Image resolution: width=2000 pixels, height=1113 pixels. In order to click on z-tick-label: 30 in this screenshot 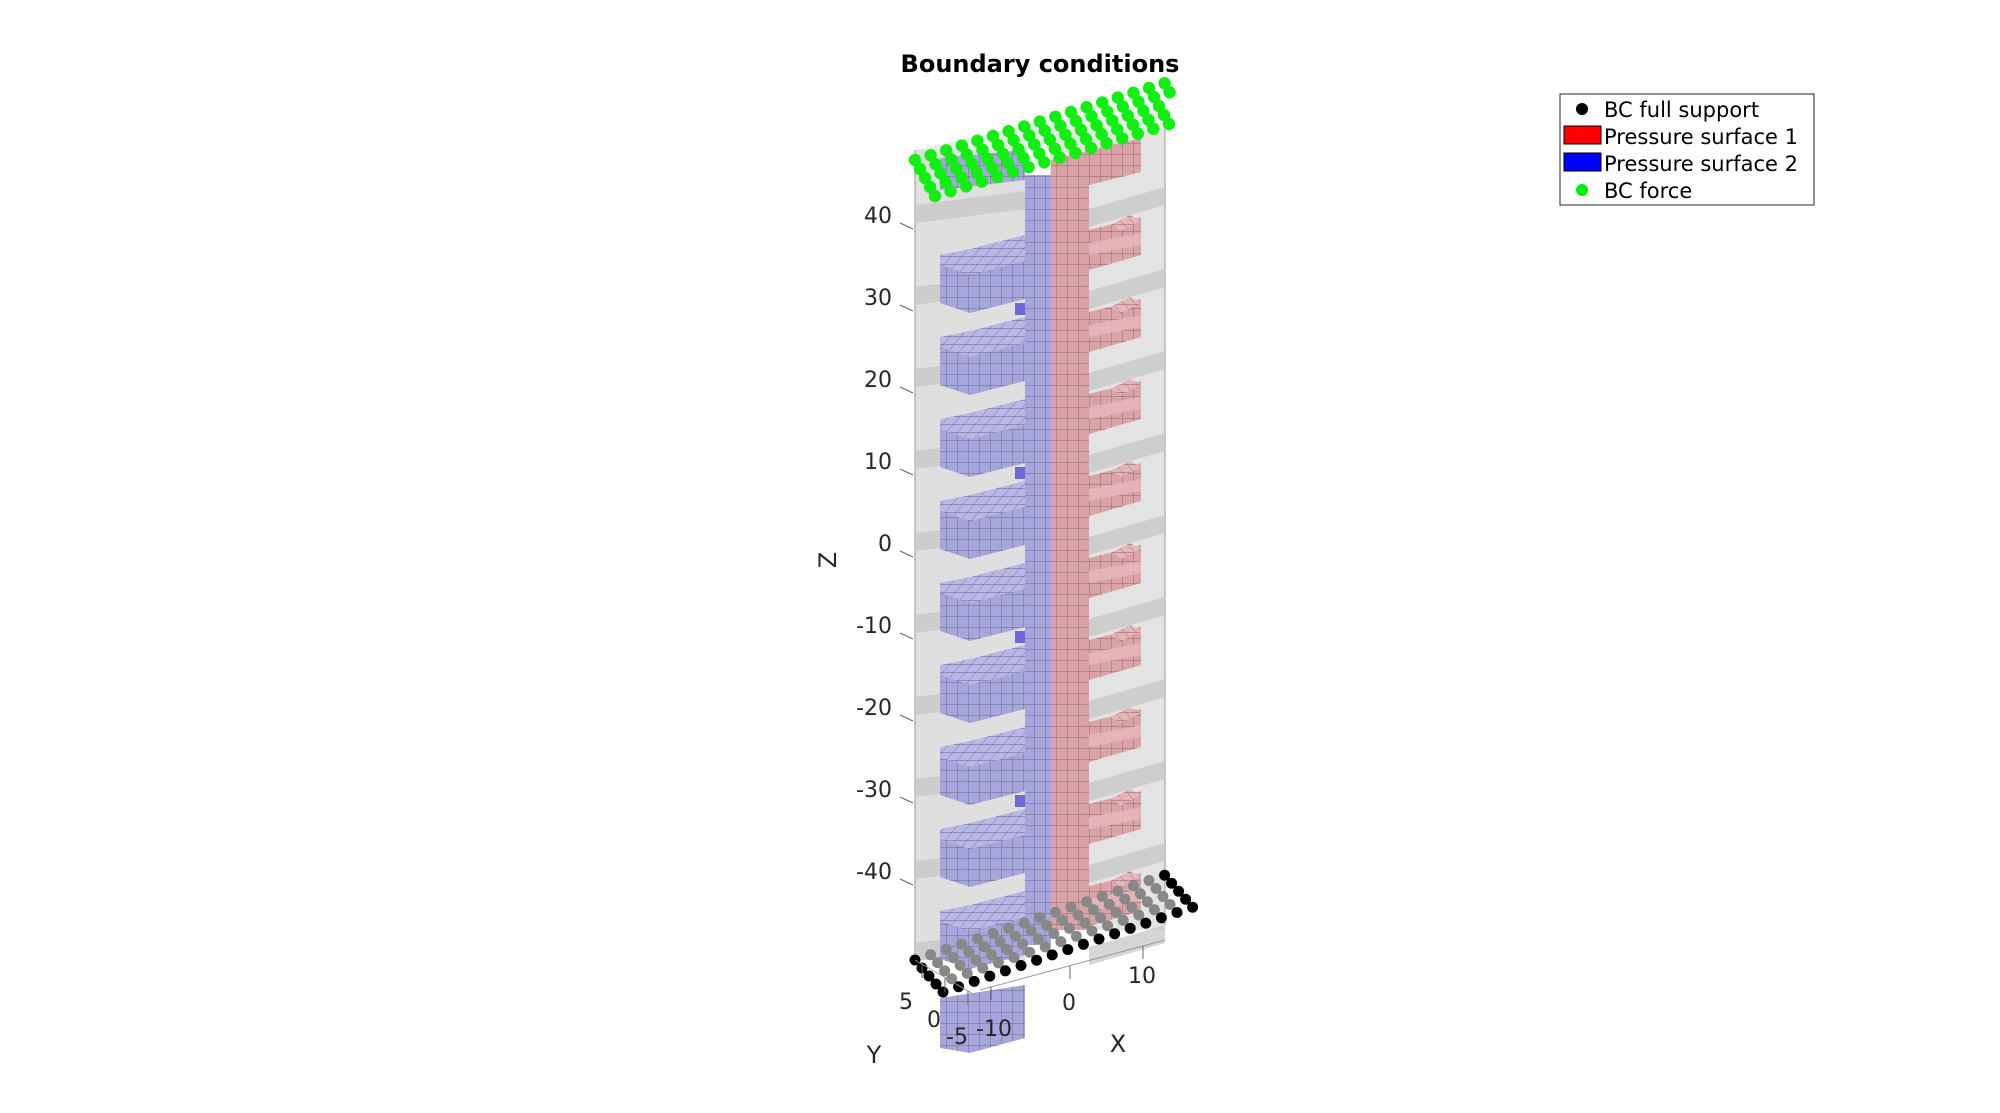, I will do `click(878, 298)`.